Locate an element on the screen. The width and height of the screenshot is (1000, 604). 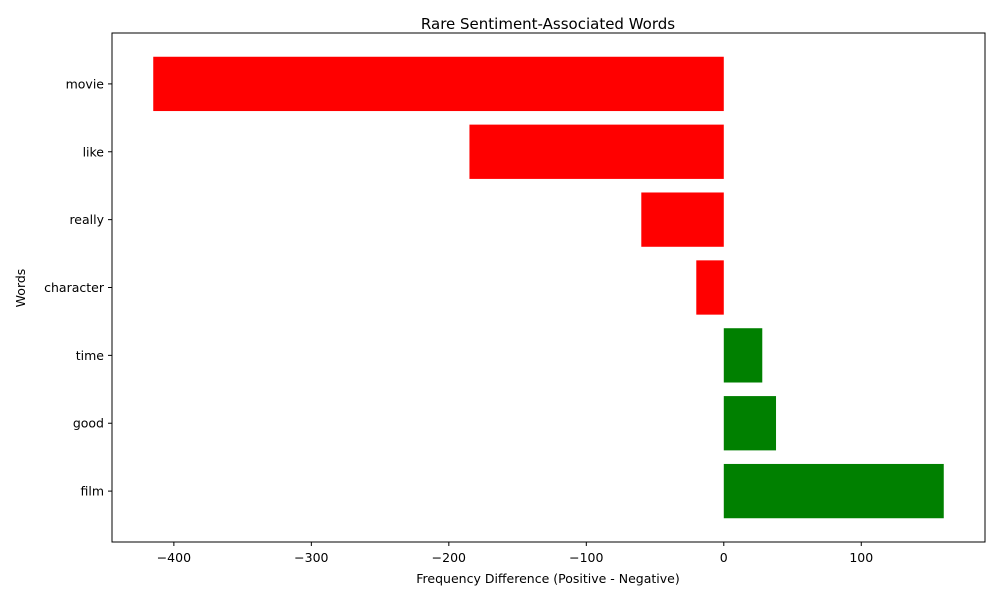
bar-character is located at coordinates (710, 287).